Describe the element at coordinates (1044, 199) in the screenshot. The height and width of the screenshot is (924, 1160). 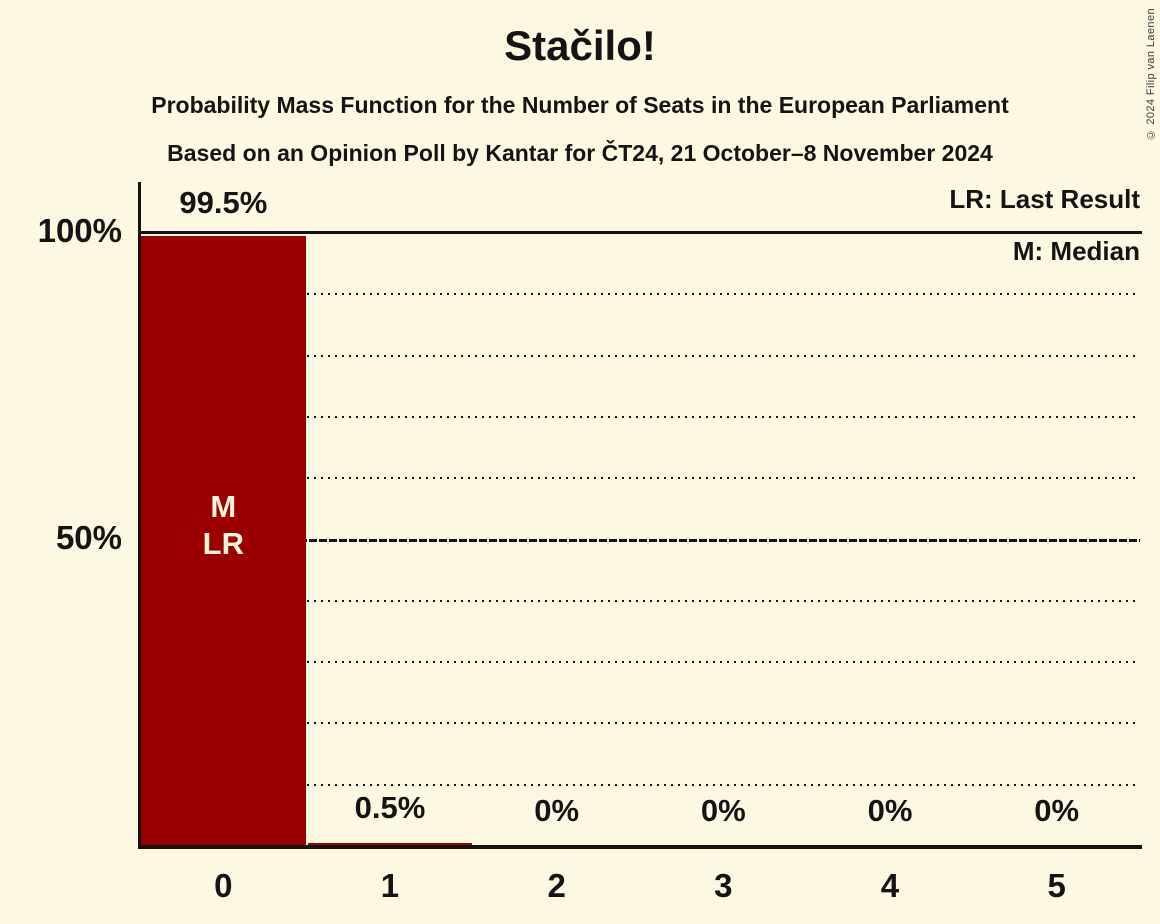
I see `legend-last-result: LR: Last Result` at that location.